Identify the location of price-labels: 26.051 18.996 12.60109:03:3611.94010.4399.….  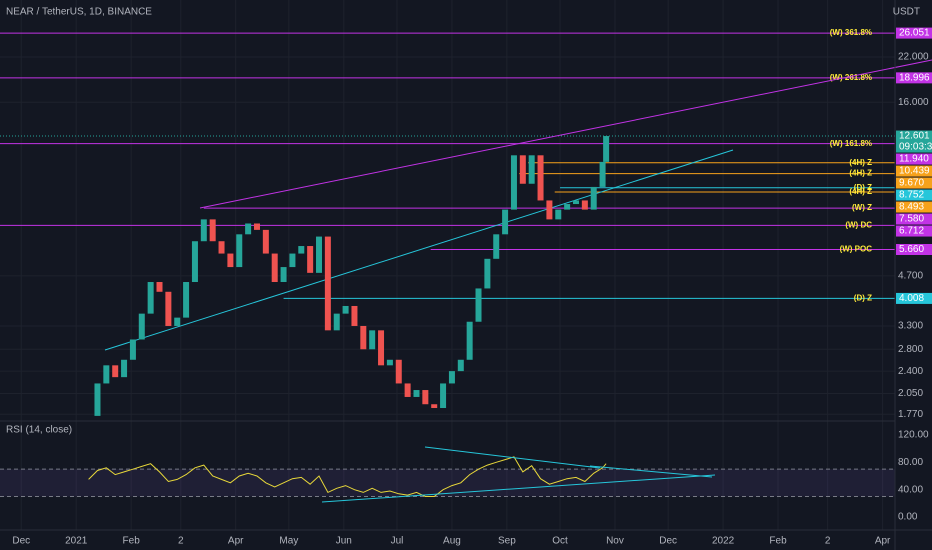
(914, 165).